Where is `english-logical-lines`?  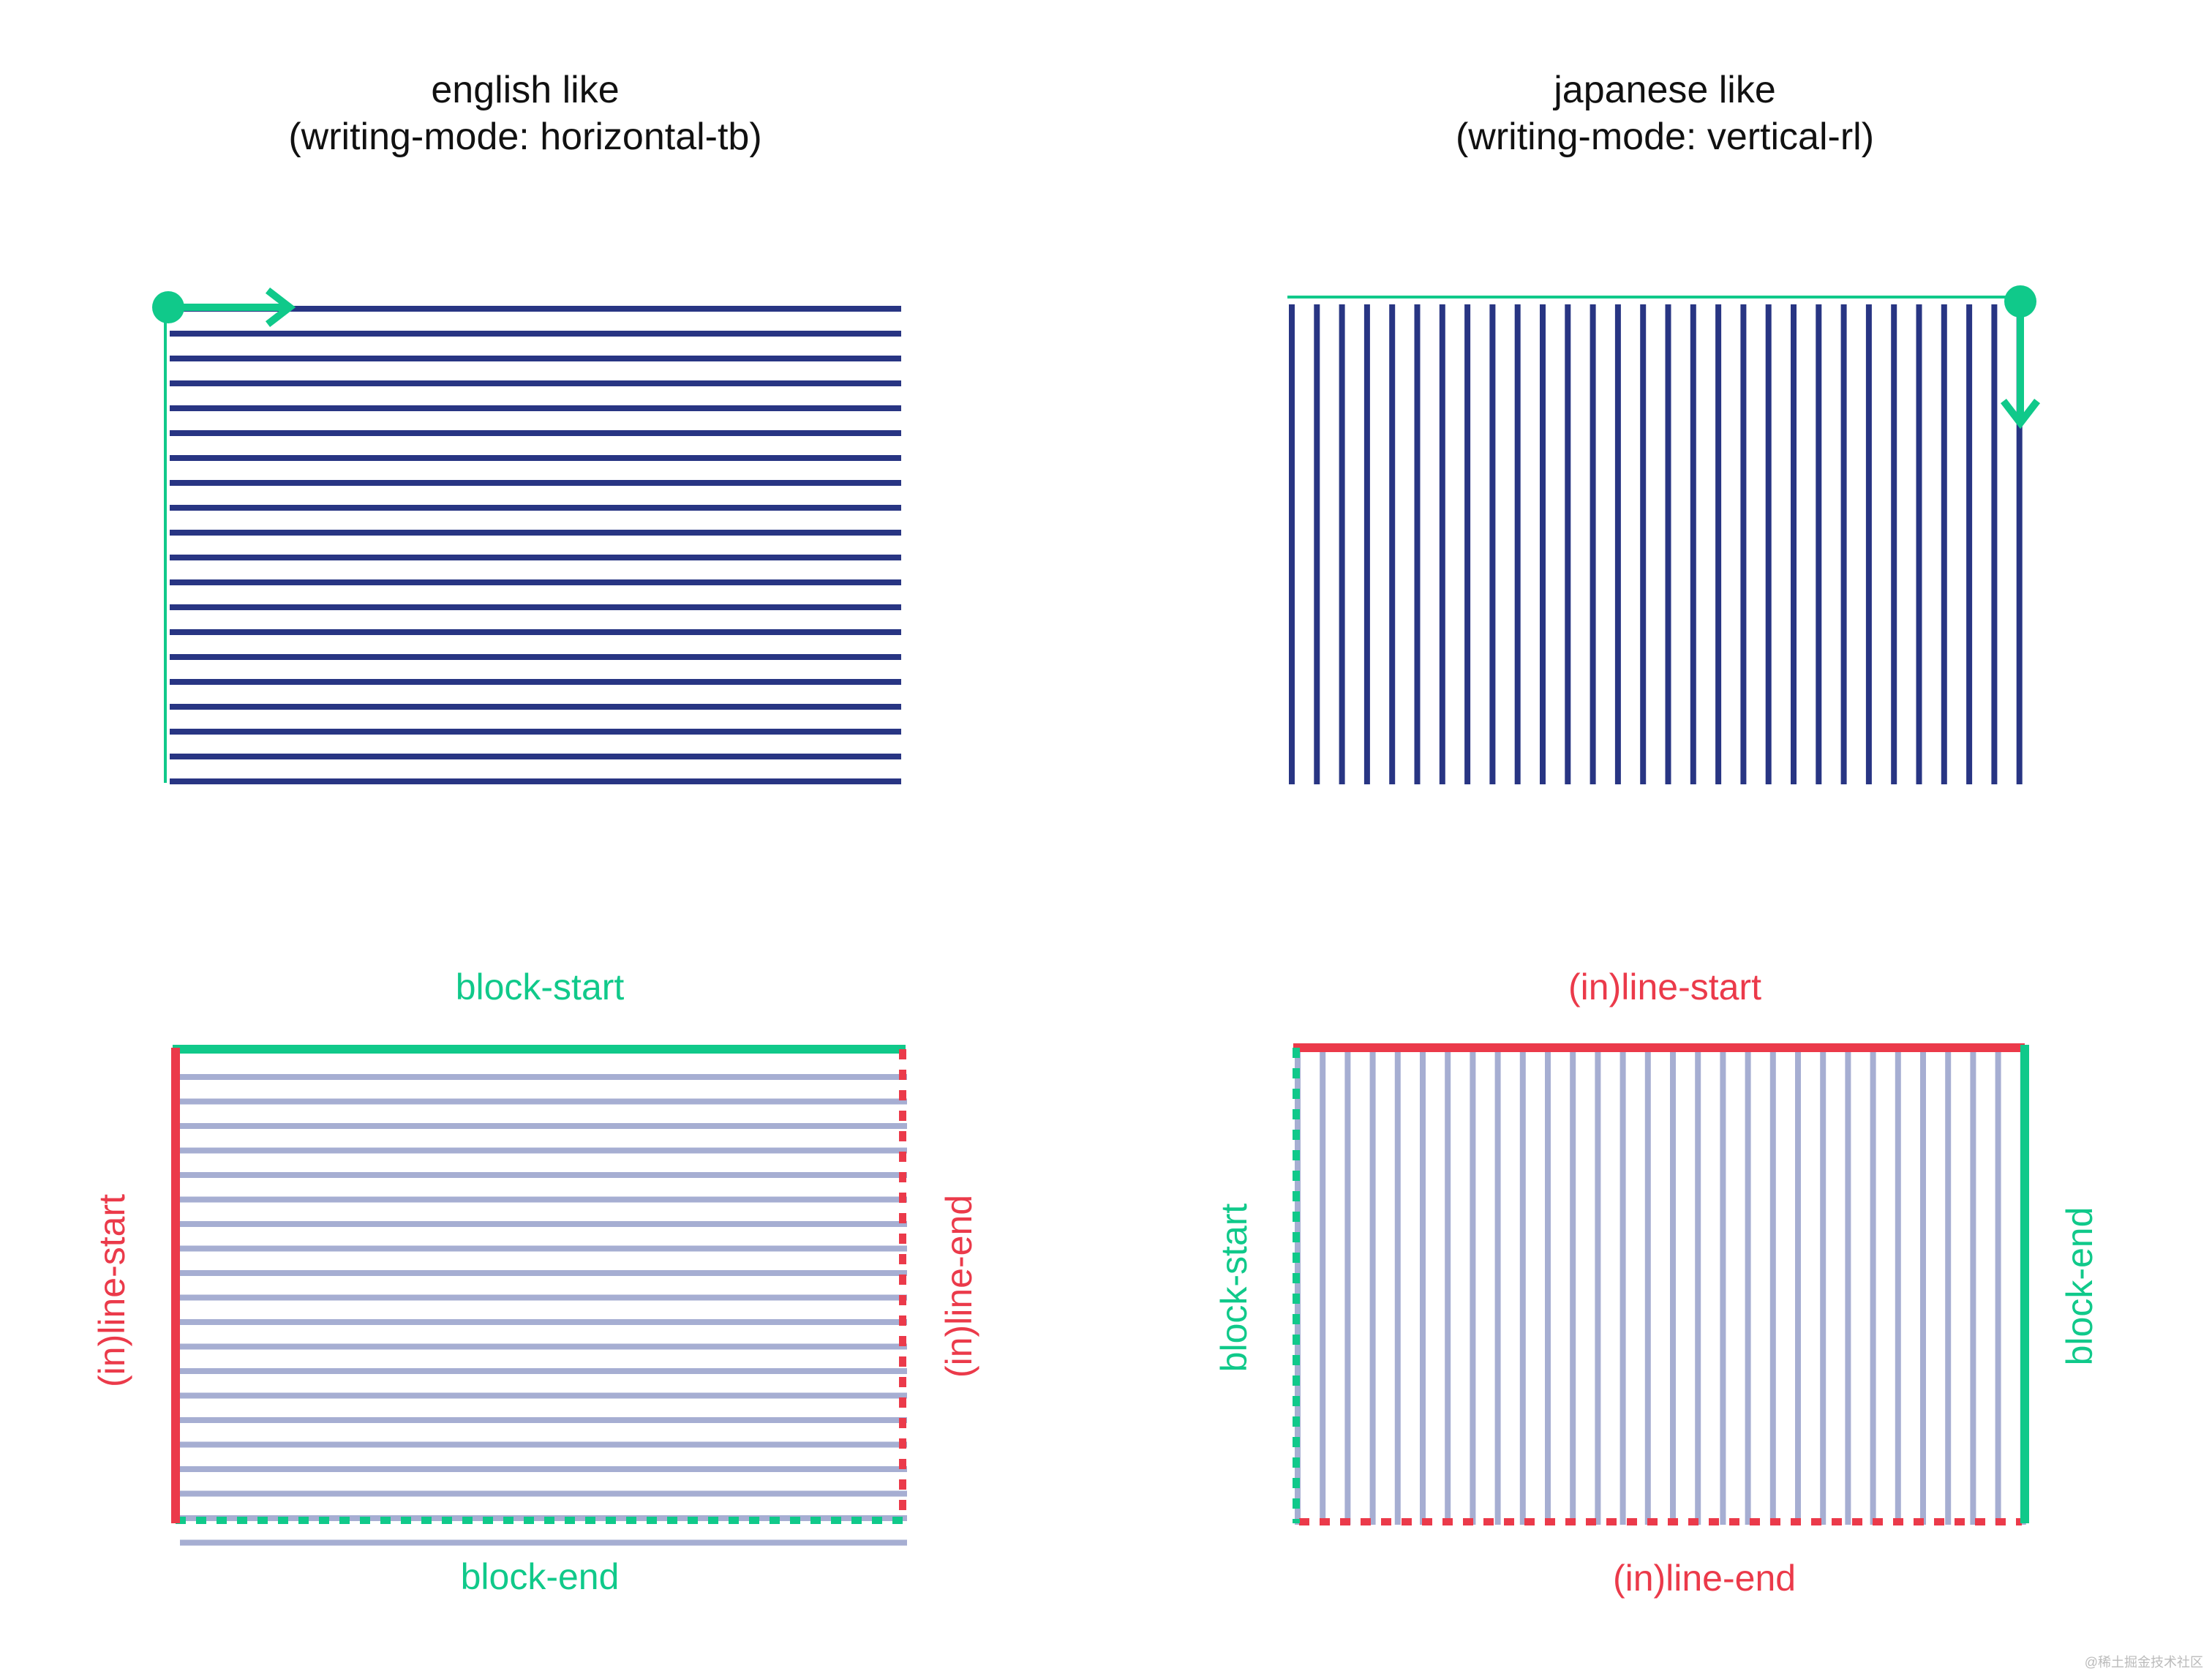 english-logical-lines is located at coordinates (543, 1310).